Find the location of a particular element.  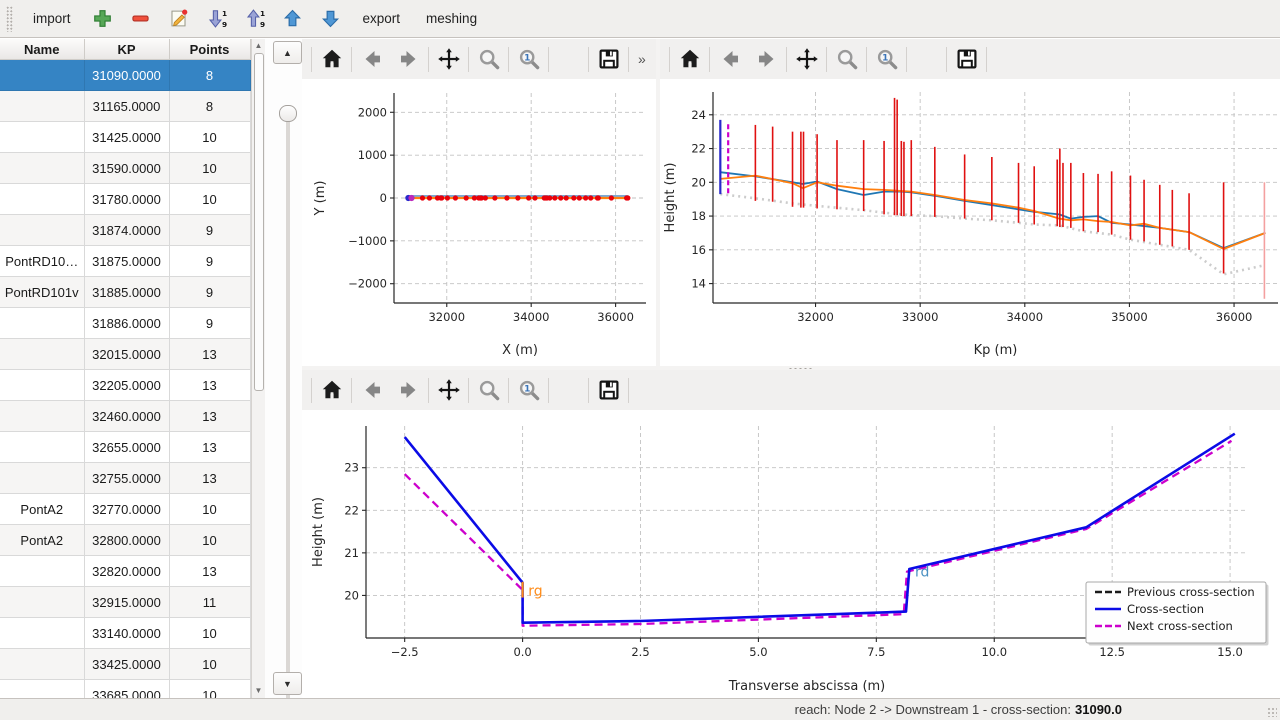

meshing-button: meshing is located at coordinates (452, 18).